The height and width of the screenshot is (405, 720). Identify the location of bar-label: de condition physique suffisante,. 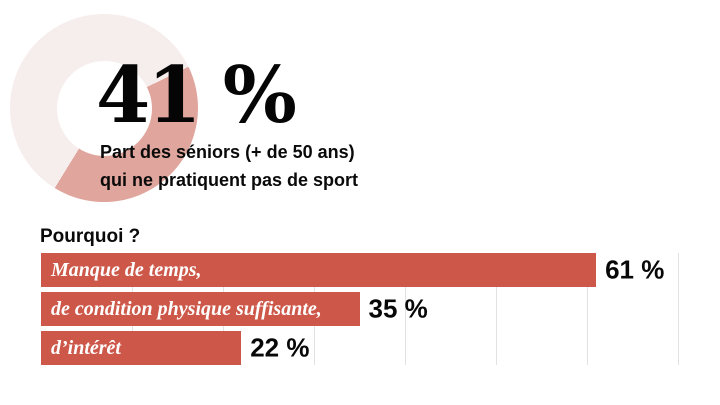
(186, 308).